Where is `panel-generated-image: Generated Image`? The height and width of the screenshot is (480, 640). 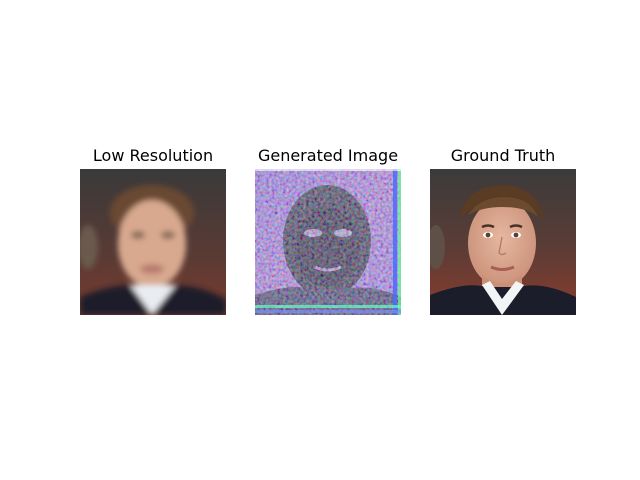
panel-generated-image: Generated Image is located at coordinates (328, 229).